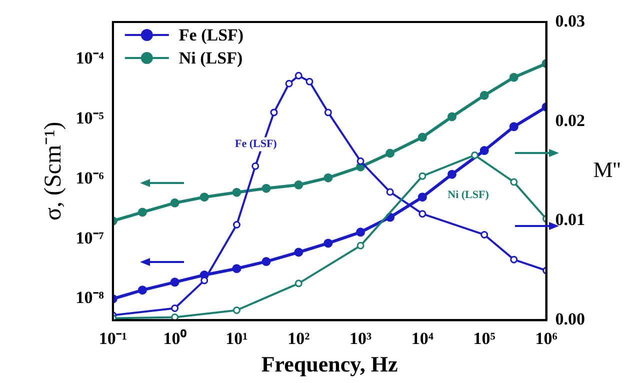 Image resolution: width=643 pixels, height=383 pixels. Describe the element at coordinates (360, 338) in the screenshot. I see `x-tick-label: 10³` at that location.